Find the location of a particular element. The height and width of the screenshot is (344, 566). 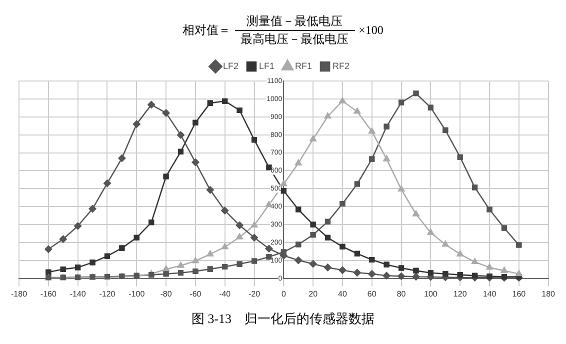

x-tick-label: 60 is located at coordinates (372, 293).